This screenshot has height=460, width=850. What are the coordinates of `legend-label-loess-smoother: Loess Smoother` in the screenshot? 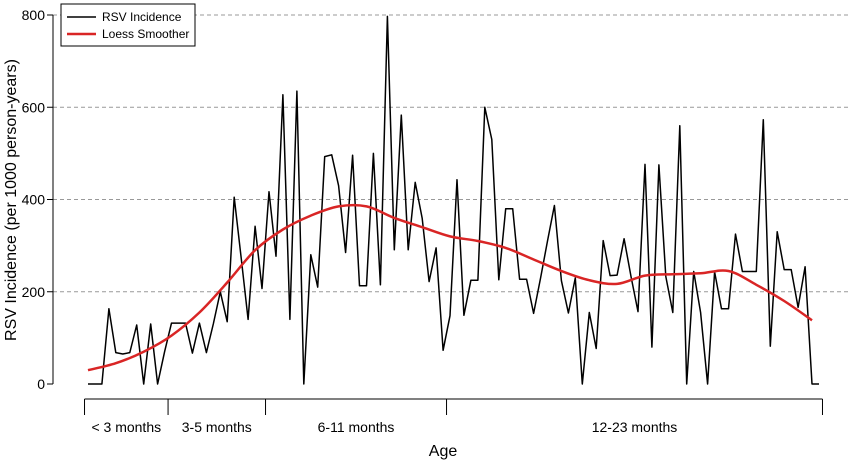 It's located at (145, 34).